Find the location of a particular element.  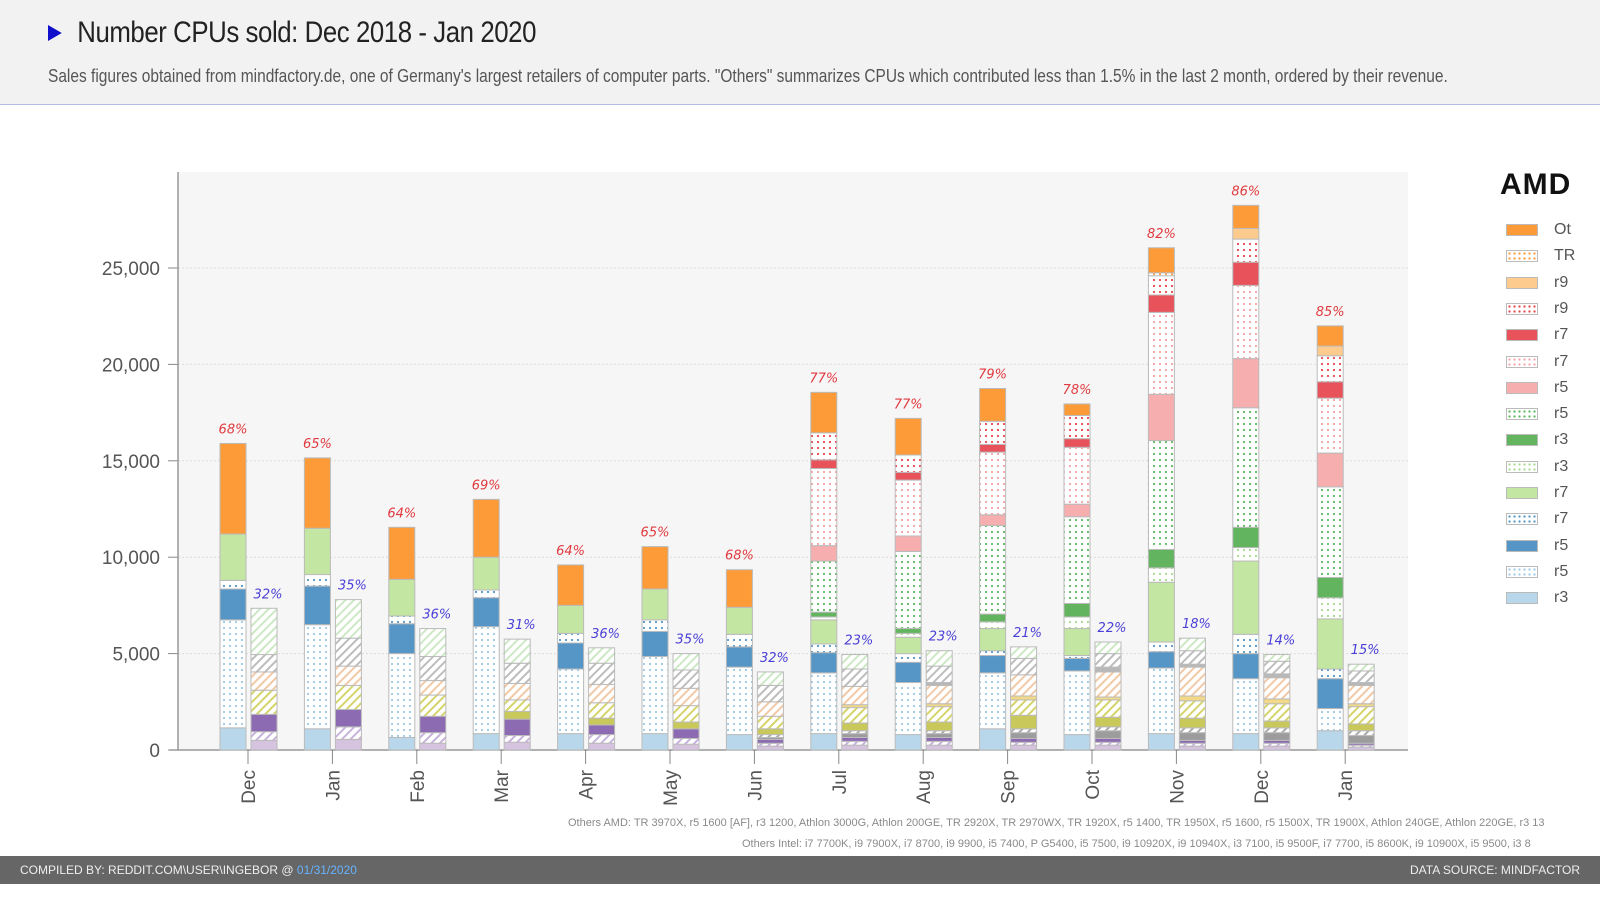

legend-item: TR is located at coordinates (1541, 256).